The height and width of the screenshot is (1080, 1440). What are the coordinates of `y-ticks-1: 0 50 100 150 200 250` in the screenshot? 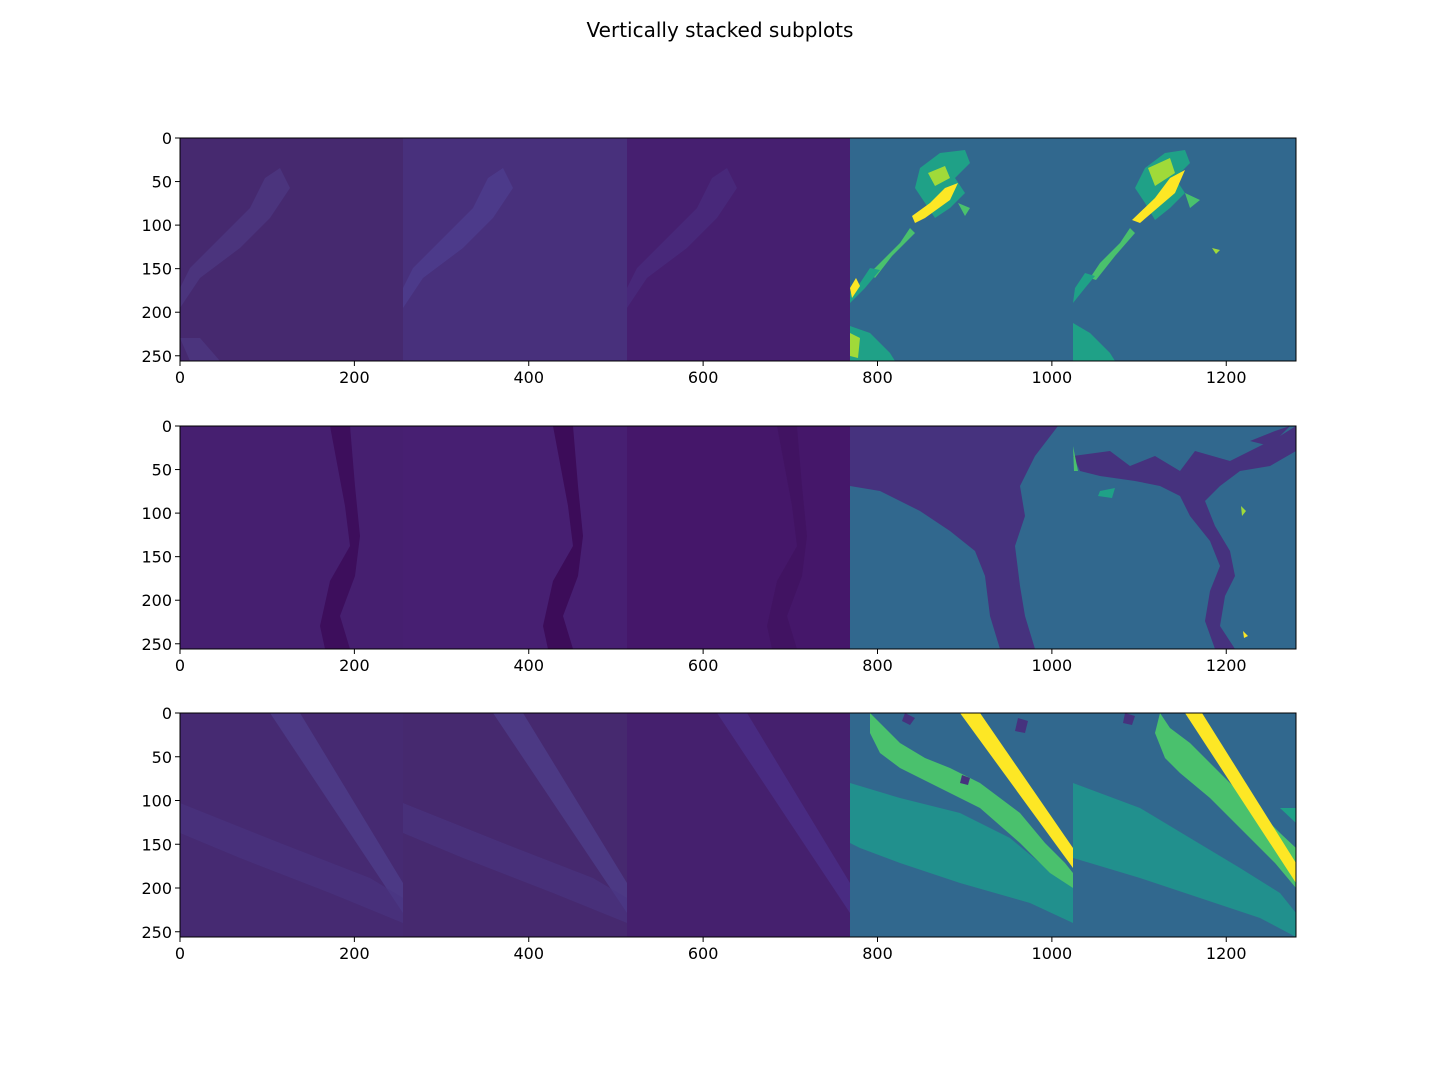 It's located at (160, 247).